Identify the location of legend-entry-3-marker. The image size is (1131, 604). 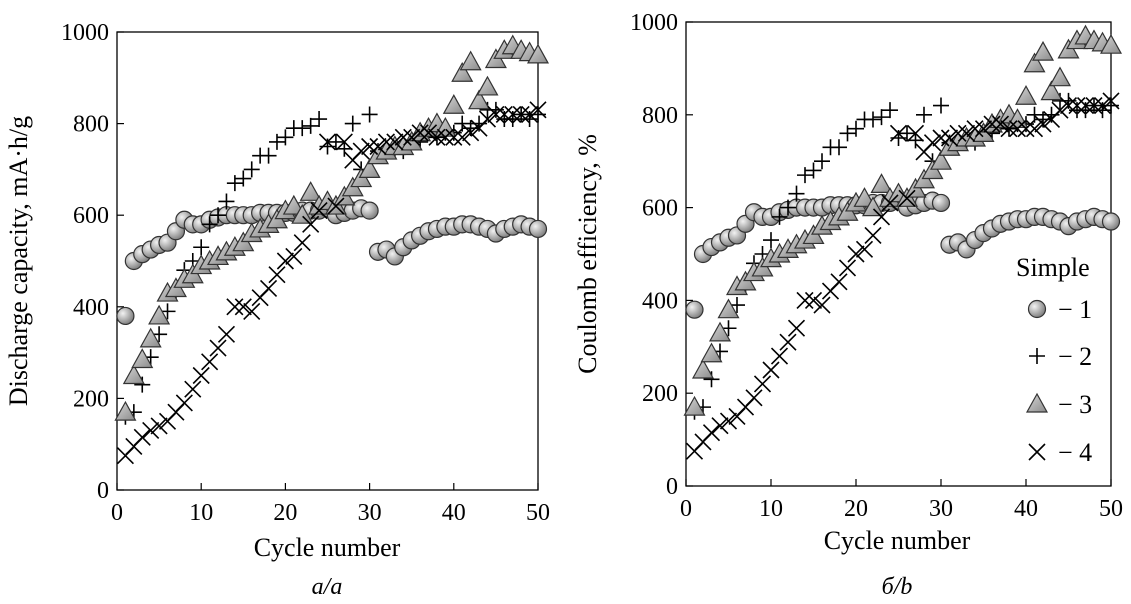
(1037, 402).